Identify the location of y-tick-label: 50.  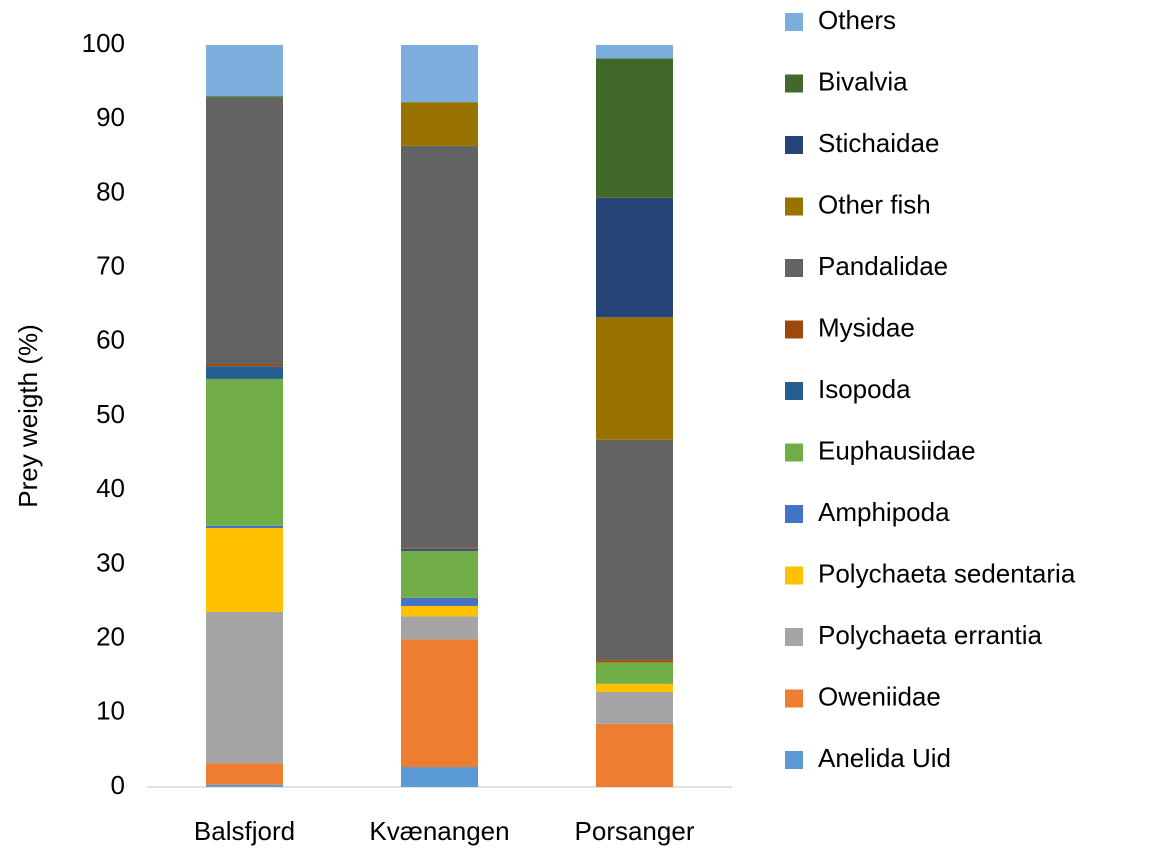
(110, 414).